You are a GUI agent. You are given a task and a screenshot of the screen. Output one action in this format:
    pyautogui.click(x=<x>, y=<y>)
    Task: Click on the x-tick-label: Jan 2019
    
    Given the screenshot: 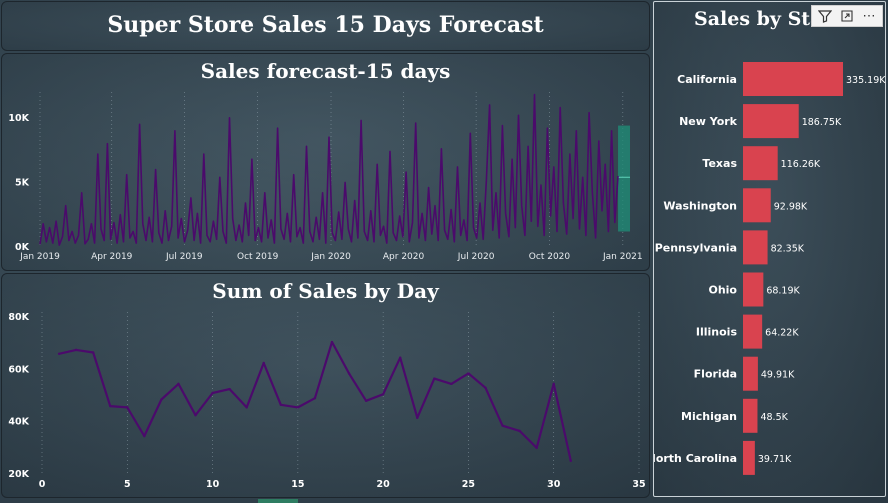 What is the action you would take?
    pyautogui.click(x=39, y=257)
    